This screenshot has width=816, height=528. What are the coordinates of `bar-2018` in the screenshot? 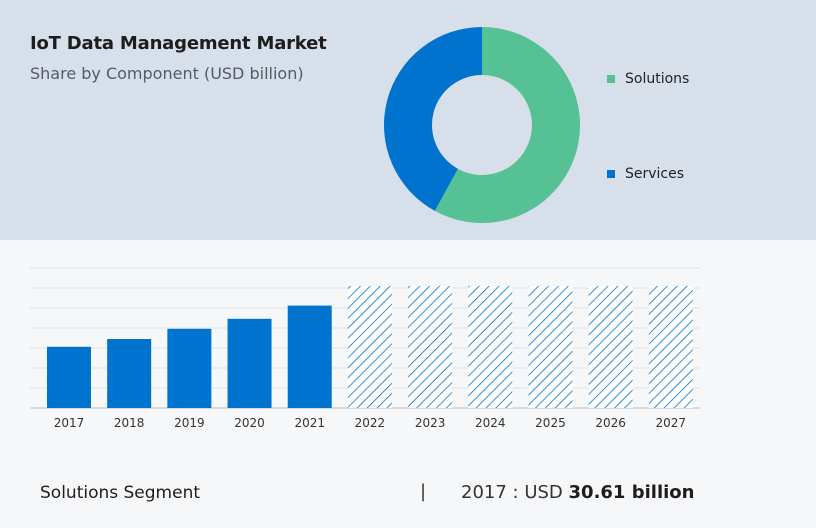 It's located at (129, 373).